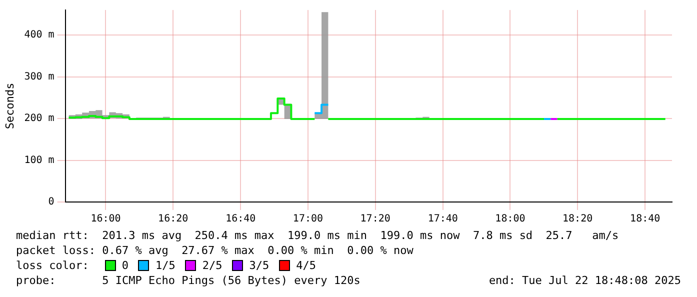 This screenshot has width=697, height=297. Describe the element at coordinates (443, 219) in the screenshot. I see `x-tick-label: 17:40` at that location.